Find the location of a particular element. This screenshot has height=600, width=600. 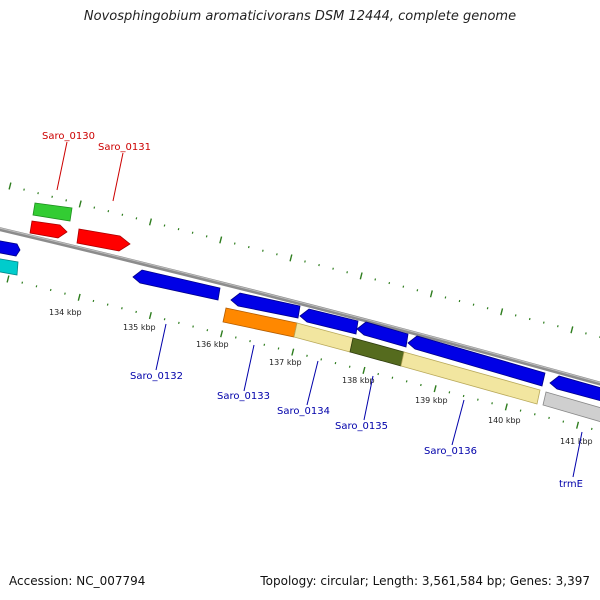

scale-label: 134 kbp is located at coordinates (65, 312).